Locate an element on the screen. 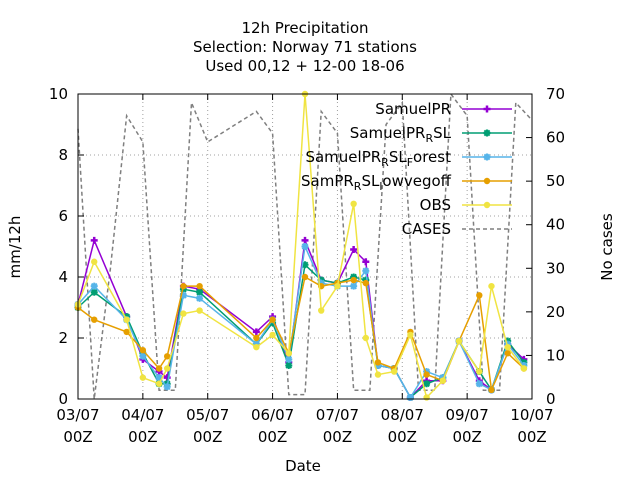 This screenshot has width=640, height=480. y-tick-label: 8 is located at coordinates (63, 155).